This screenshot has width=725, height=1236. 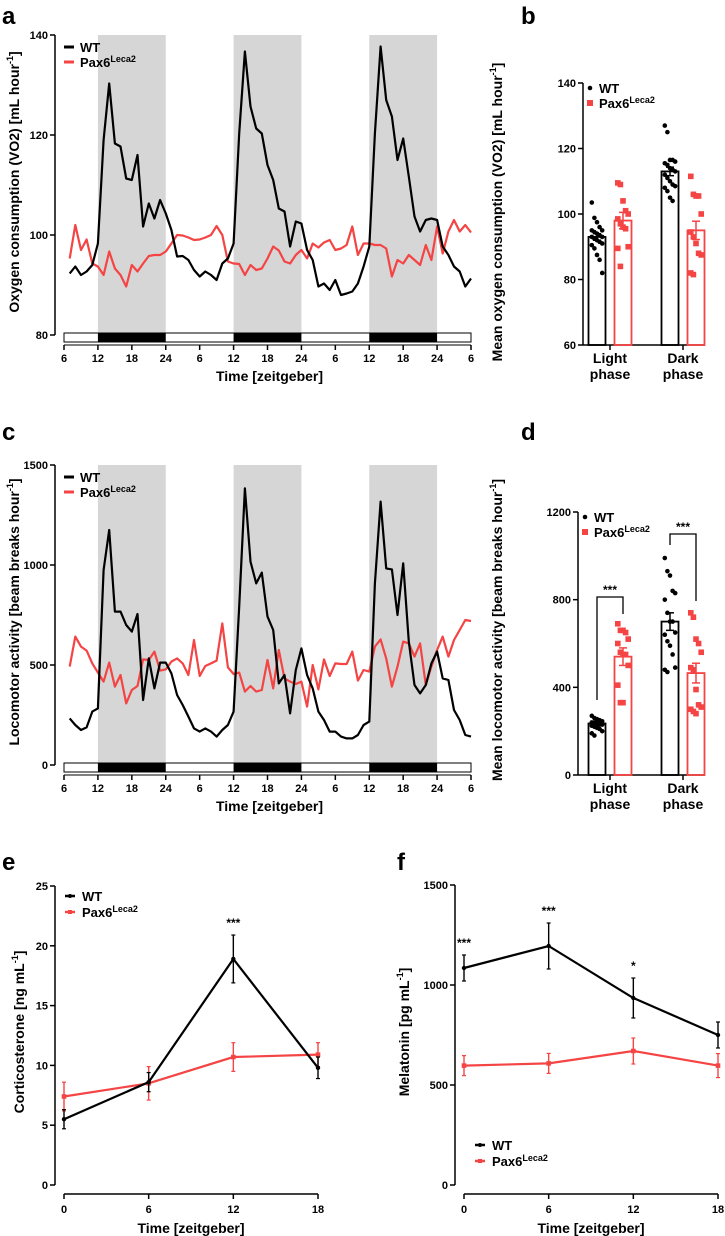 I want to click on category-label: Dark, so click(x=682, y=788).